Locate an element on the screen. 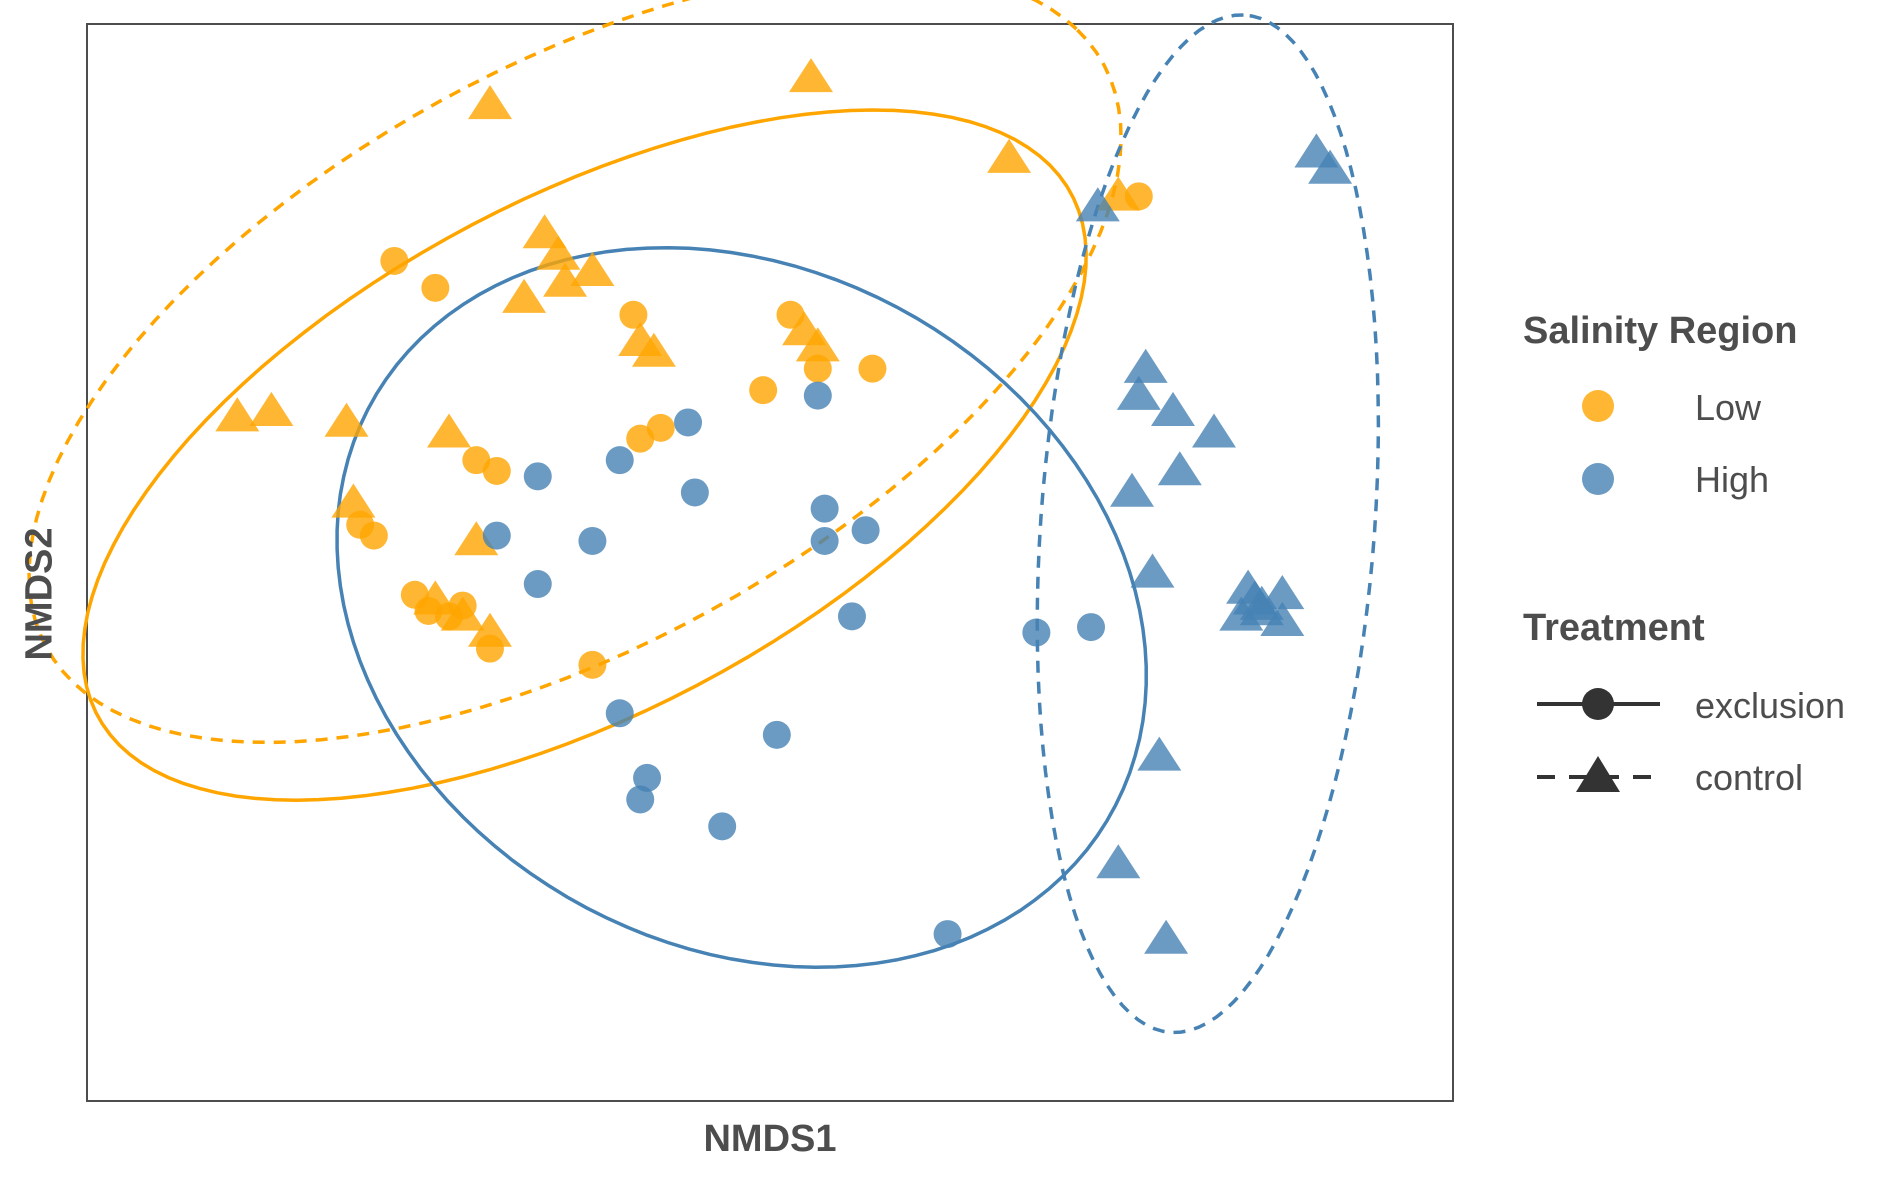 This screenshot has width=1889, height=1181. legend-title-treatment: Treatment is located at coordinates (1614, 628).